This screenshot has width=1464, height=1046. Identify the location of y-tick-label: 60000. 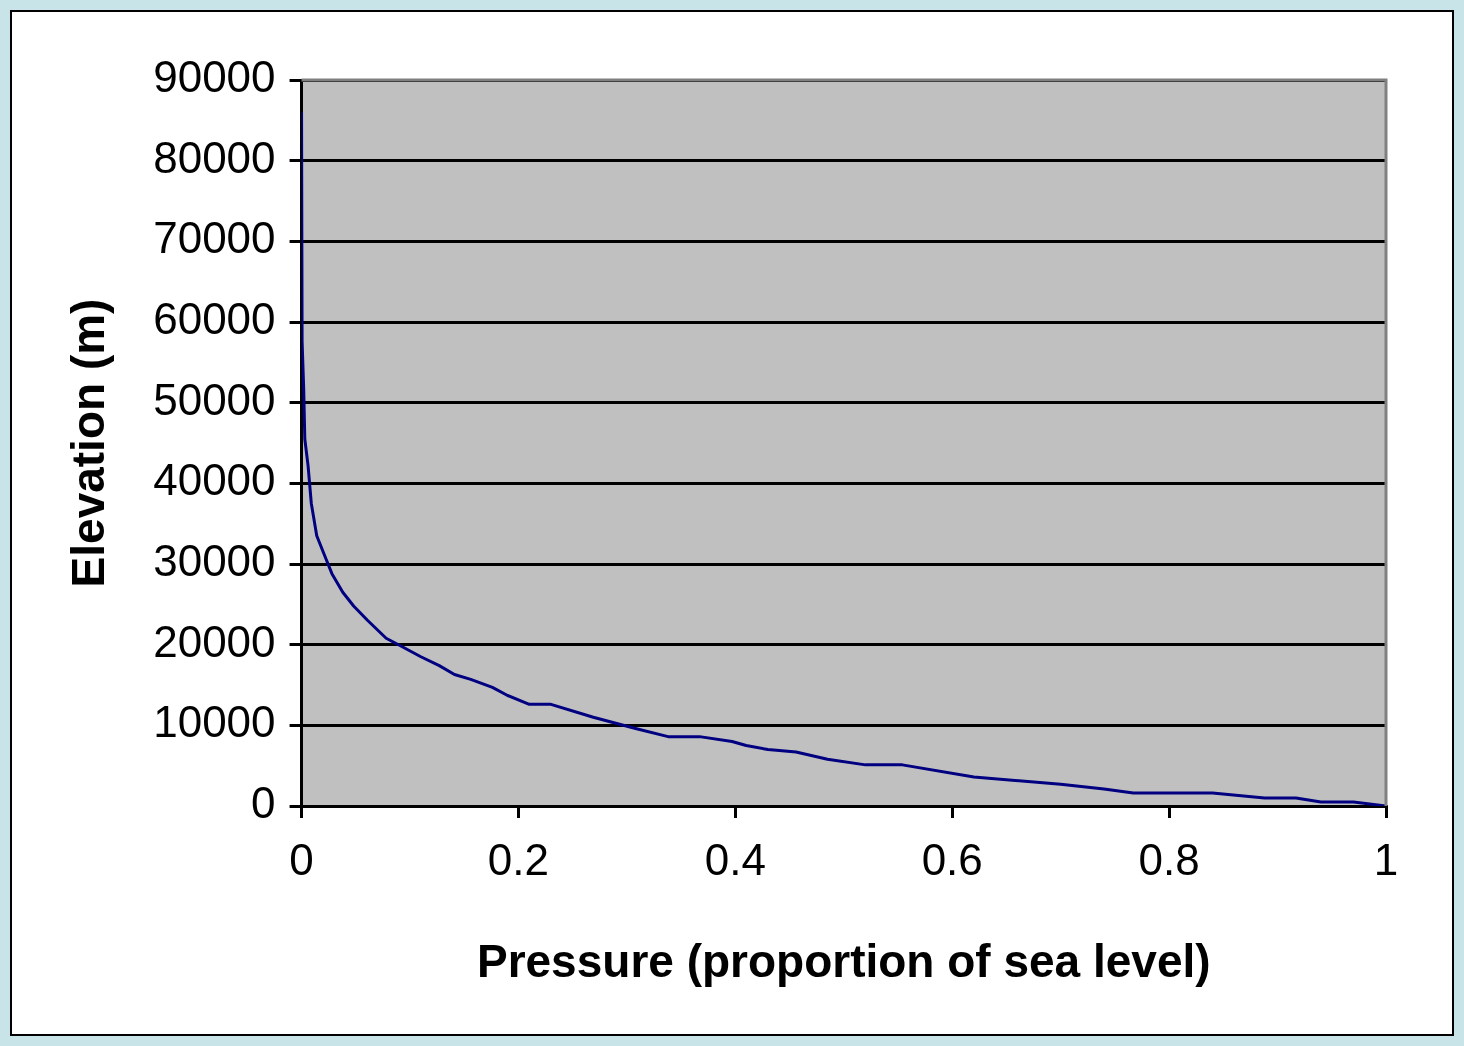
(214, 319).